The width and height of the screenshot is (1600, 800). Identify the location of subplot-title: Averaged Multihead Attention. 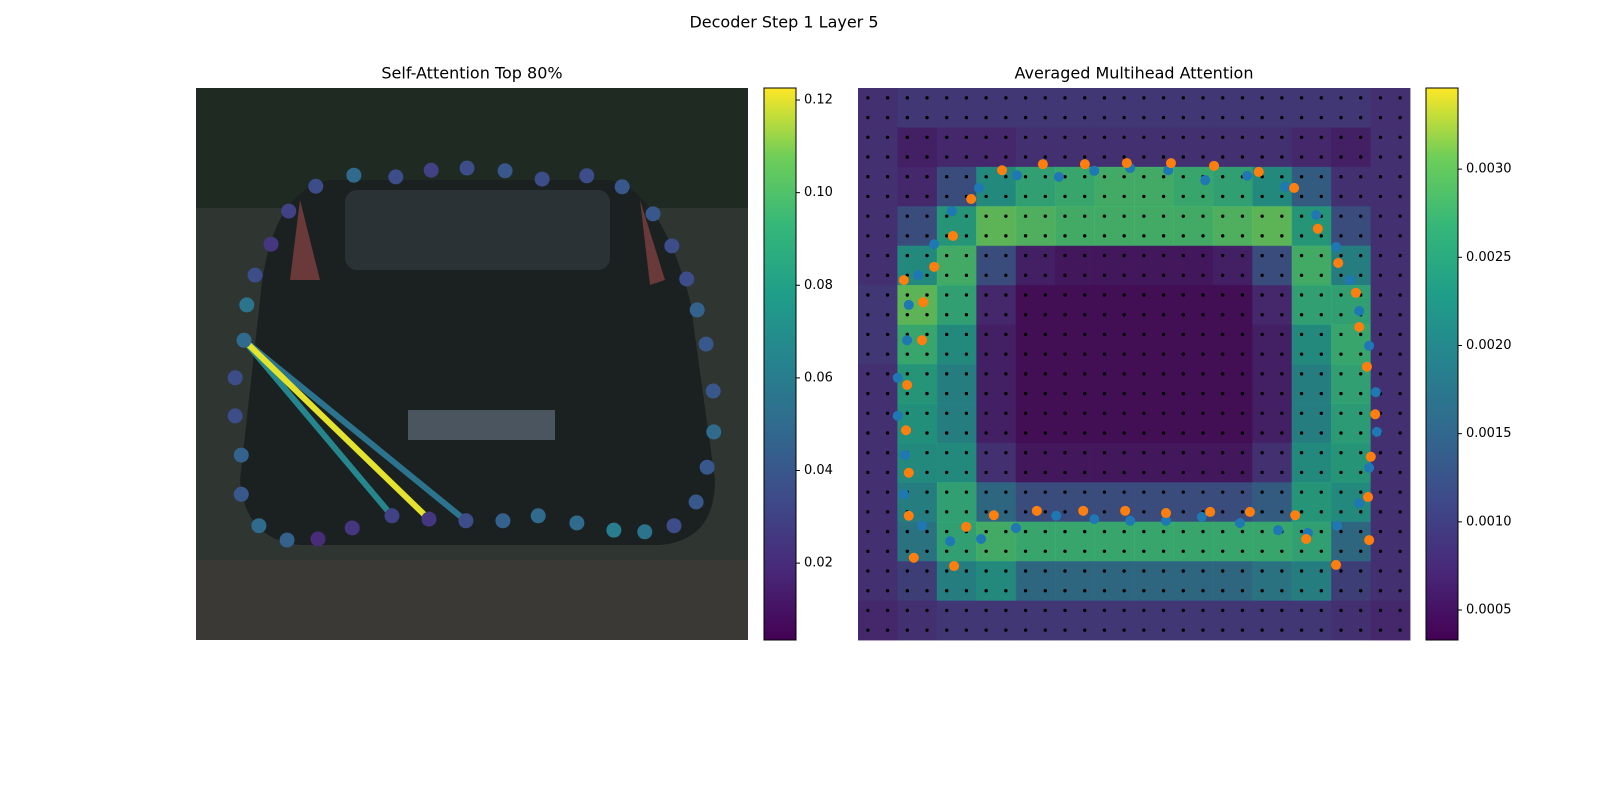
(1134, 73).